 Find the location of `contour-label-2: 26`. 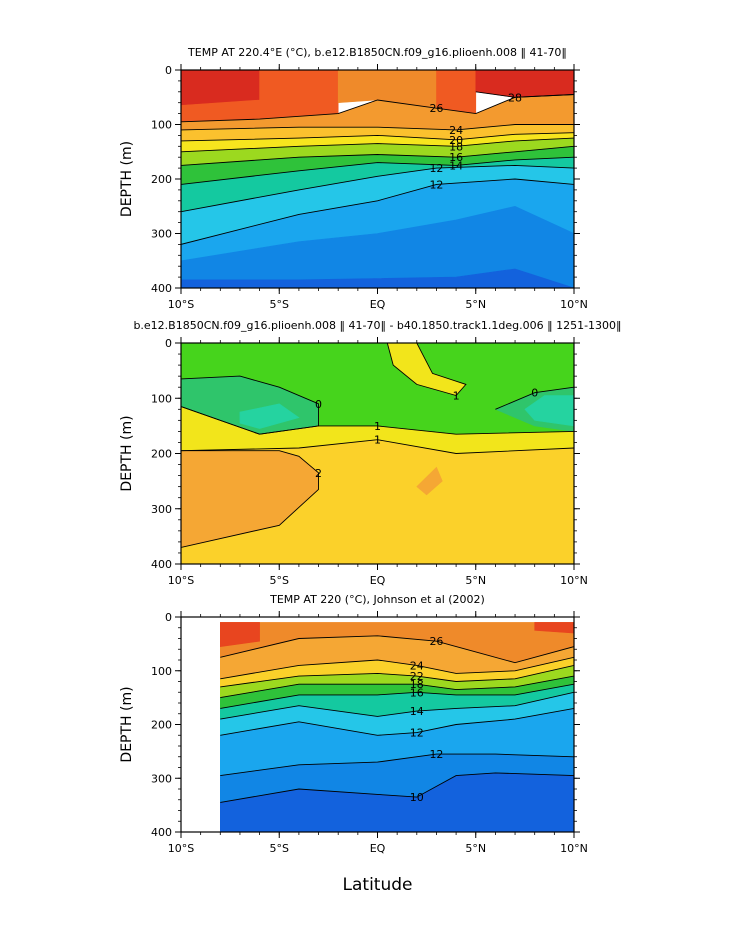

contour-label-2: 26 is located at coordinates (436, 108).